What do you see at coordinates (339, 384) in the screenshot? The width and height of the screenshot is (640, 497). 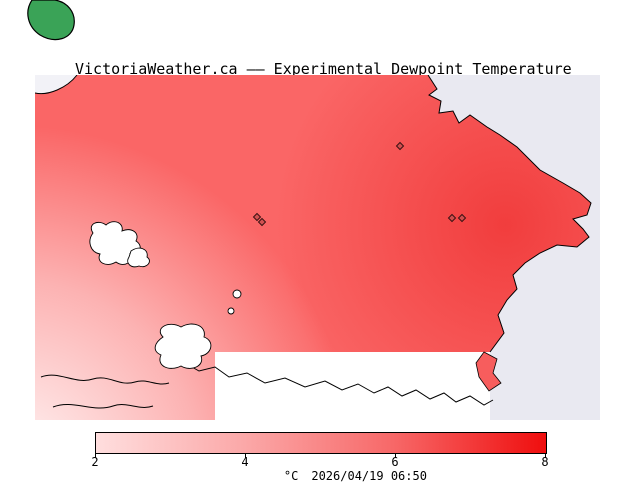 I see `south-coastline` at bounding box center [339, 384].